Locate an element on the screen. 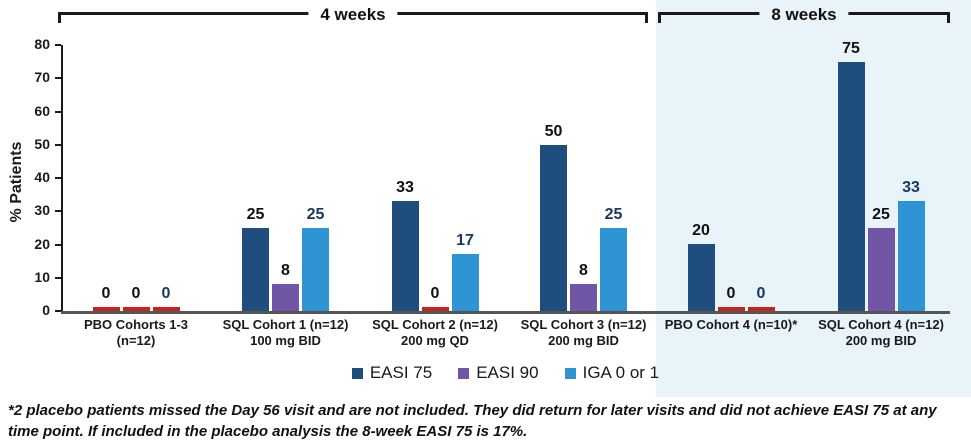 The image size is (971, 444). y-axis-line is located at coordinates (62, 178).